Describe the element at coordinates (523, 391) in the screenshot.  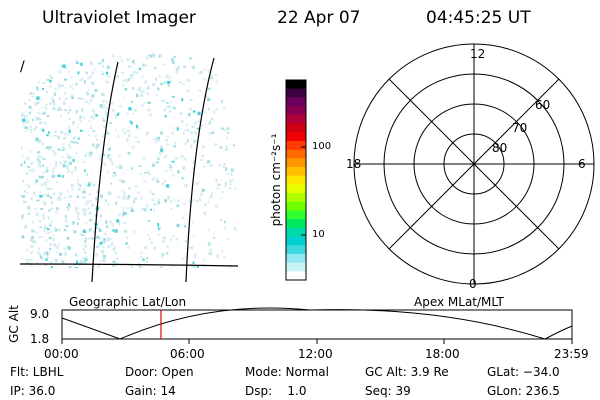
I see `info-glon: GLon: 236.5` at that location.